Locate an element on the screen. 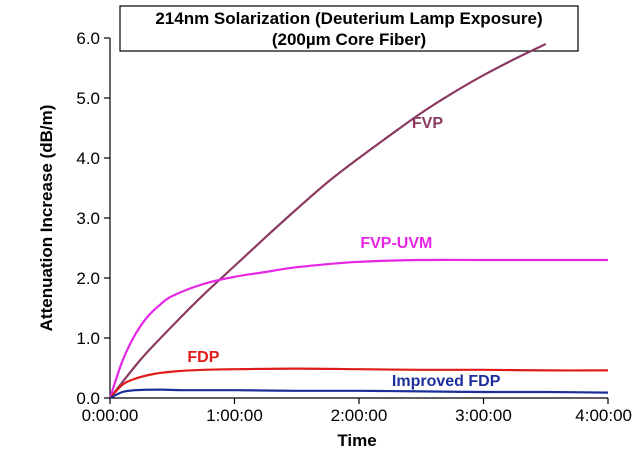  series-label-fvp-uvm: FVP-UVM is located at coordinates (396, 243).